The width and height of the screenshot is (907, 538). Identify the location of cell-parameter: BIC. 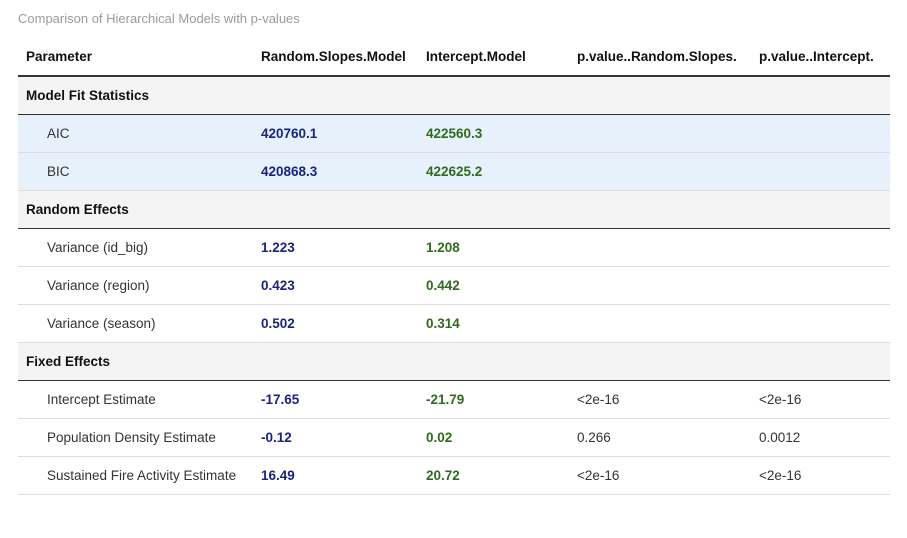
(135, 171).